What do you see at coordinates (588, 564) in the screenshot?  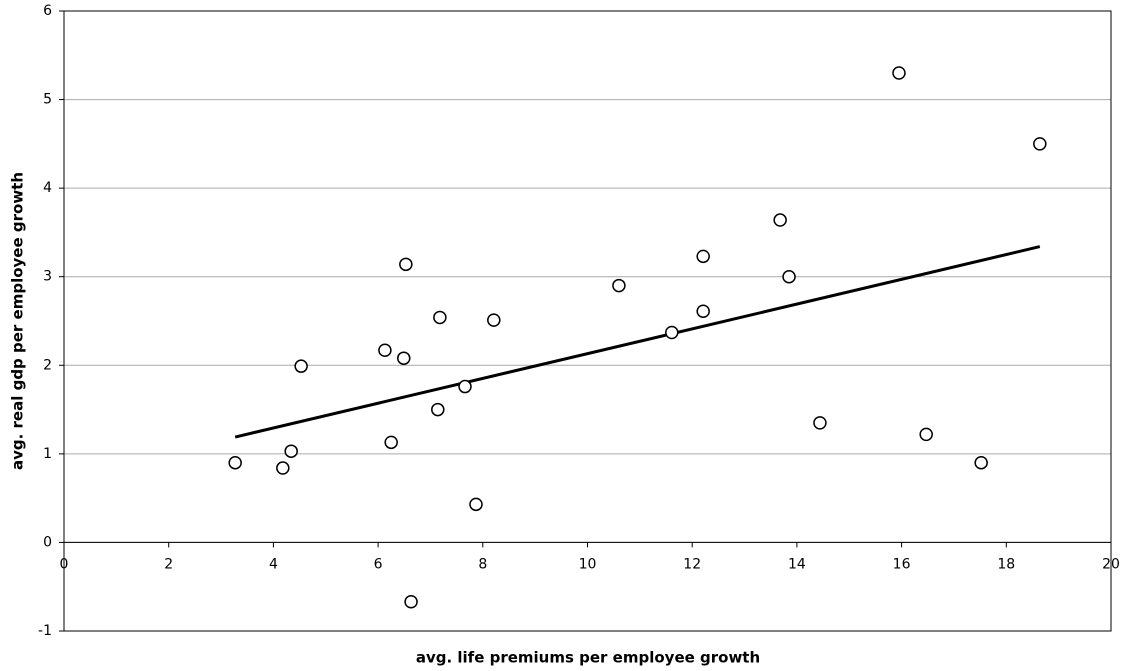 I see `x-tick-label: 10` at bounding box center [588, 564].